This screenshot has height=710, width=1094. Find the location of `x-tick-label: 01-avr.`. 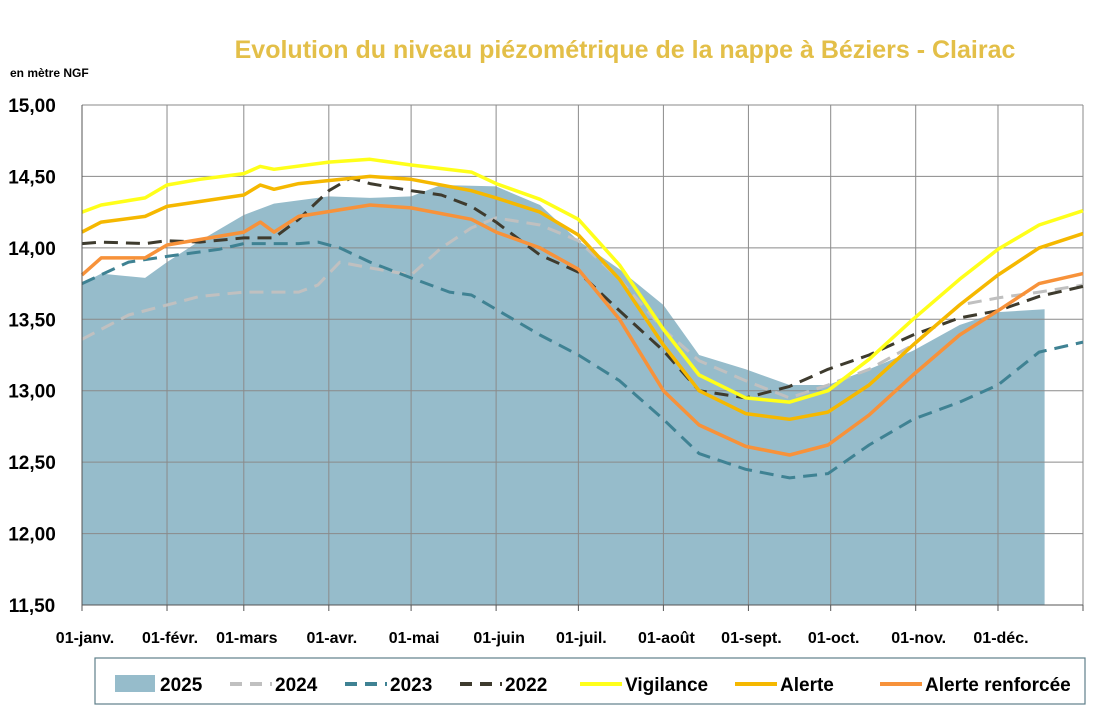

x-tick-label: 01-avr. is located at coordinates (331, 638).